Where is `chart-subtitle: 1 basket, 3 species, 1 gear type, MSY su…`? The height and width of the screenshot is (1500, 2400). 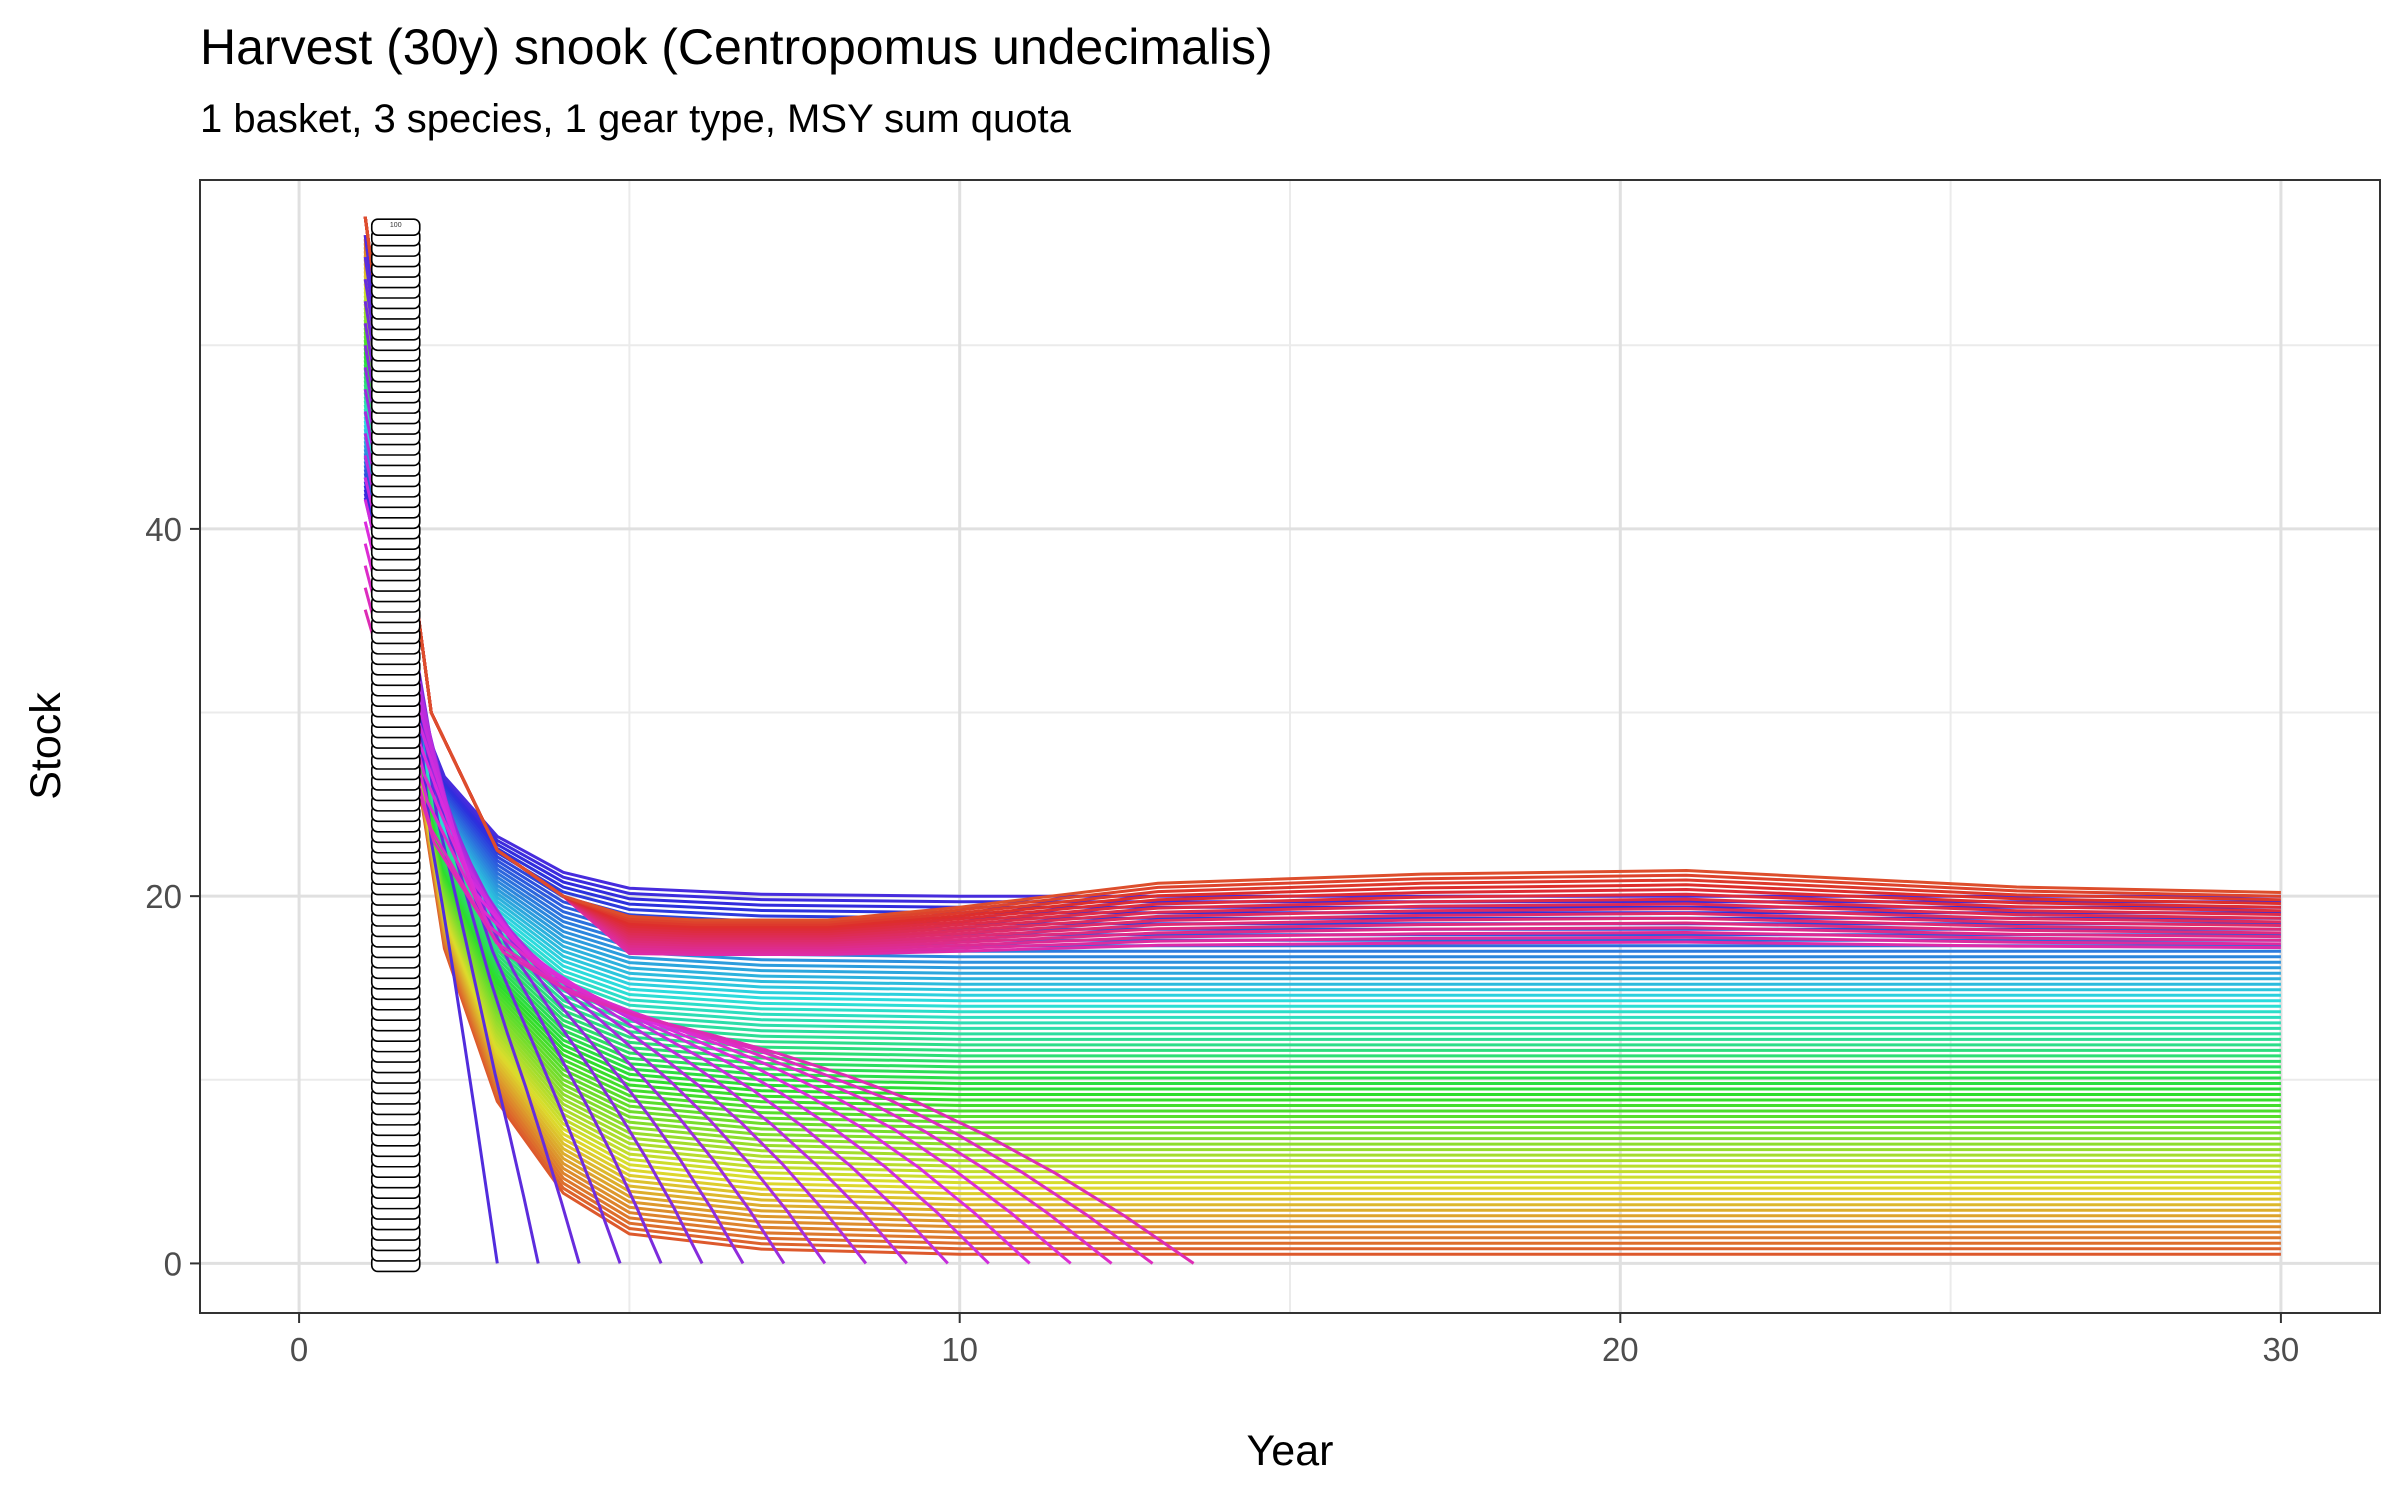
chart-subtitle: 1 basket, 3 species, 1 gear type, MSY su… is located at coordinates (635, 119).